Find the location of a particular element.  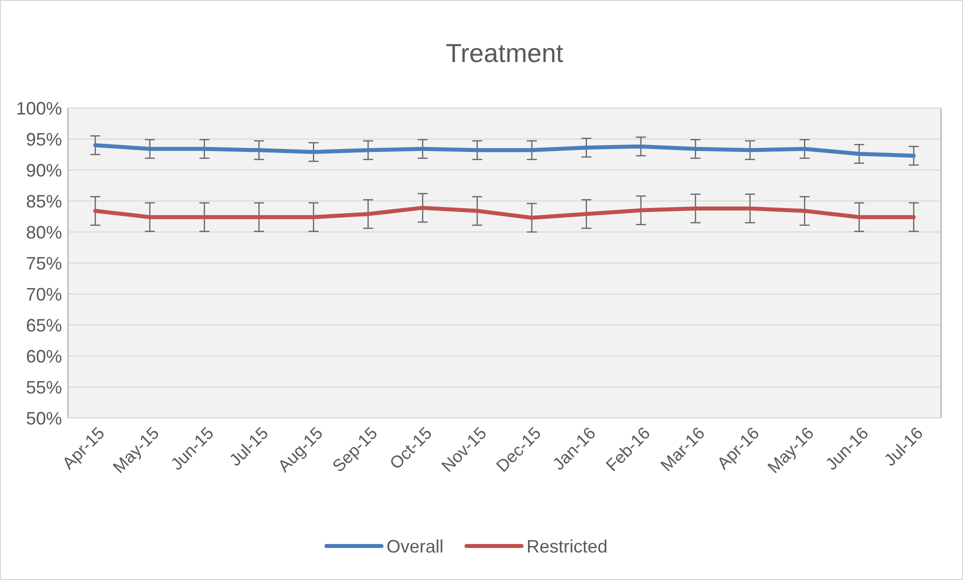

legend-label: Restricted is located at coordinates (567, 546).